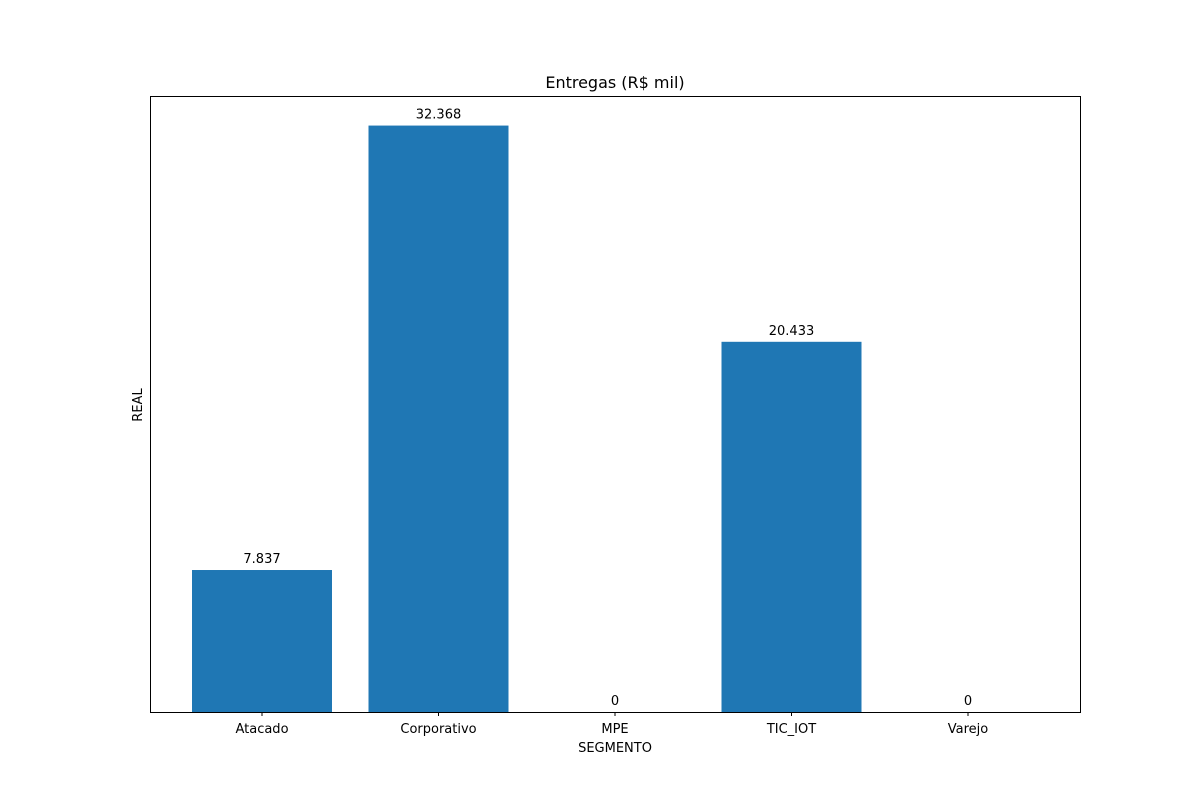 The width and height of the screenshot is (1200, 800). What do you see at coordinates (791, 729) in the screenshot?
I see `x-tick-label: TIC_IOT` at bounding box center [791, 729].